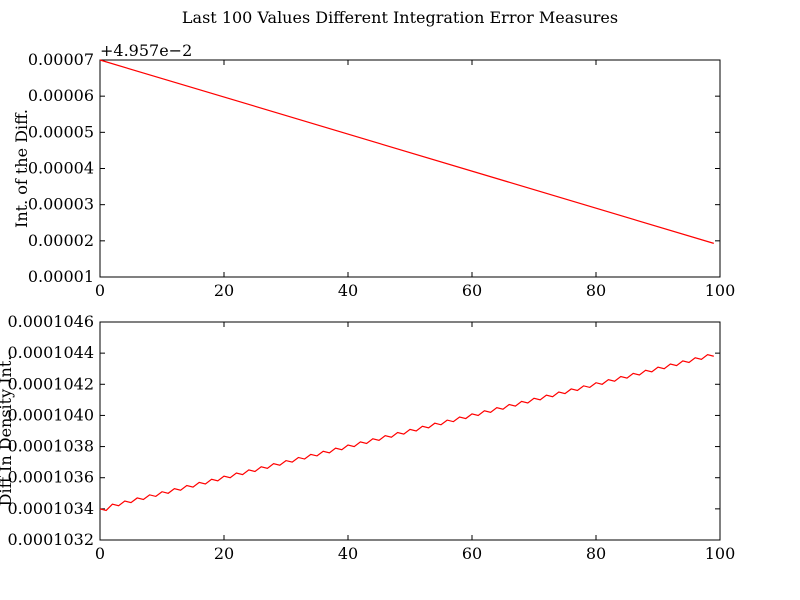  What do you see at coordinates (61, 240) in the screenshot?
I see `y-tick-label: 0.00002` at bounding box center [61, 240].